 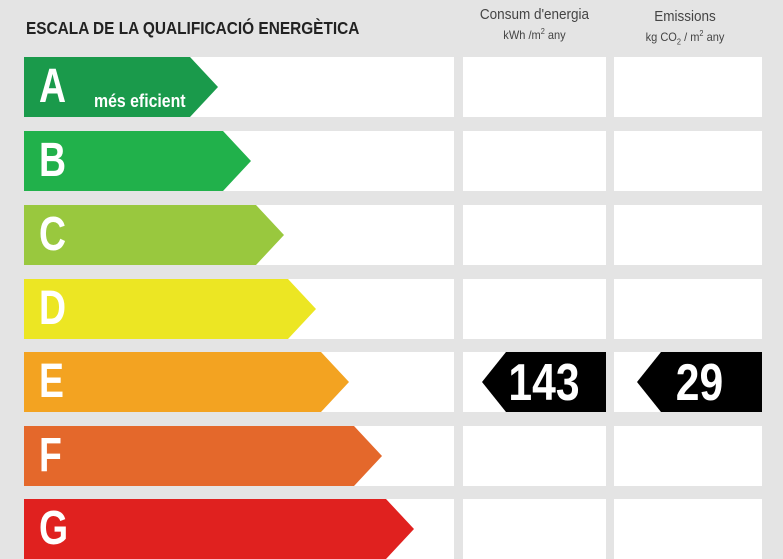 What do you see at coordinates (154, 235) in the screenshot?
I see `rating-arrow-c: C` at bounding box center [154, 235].